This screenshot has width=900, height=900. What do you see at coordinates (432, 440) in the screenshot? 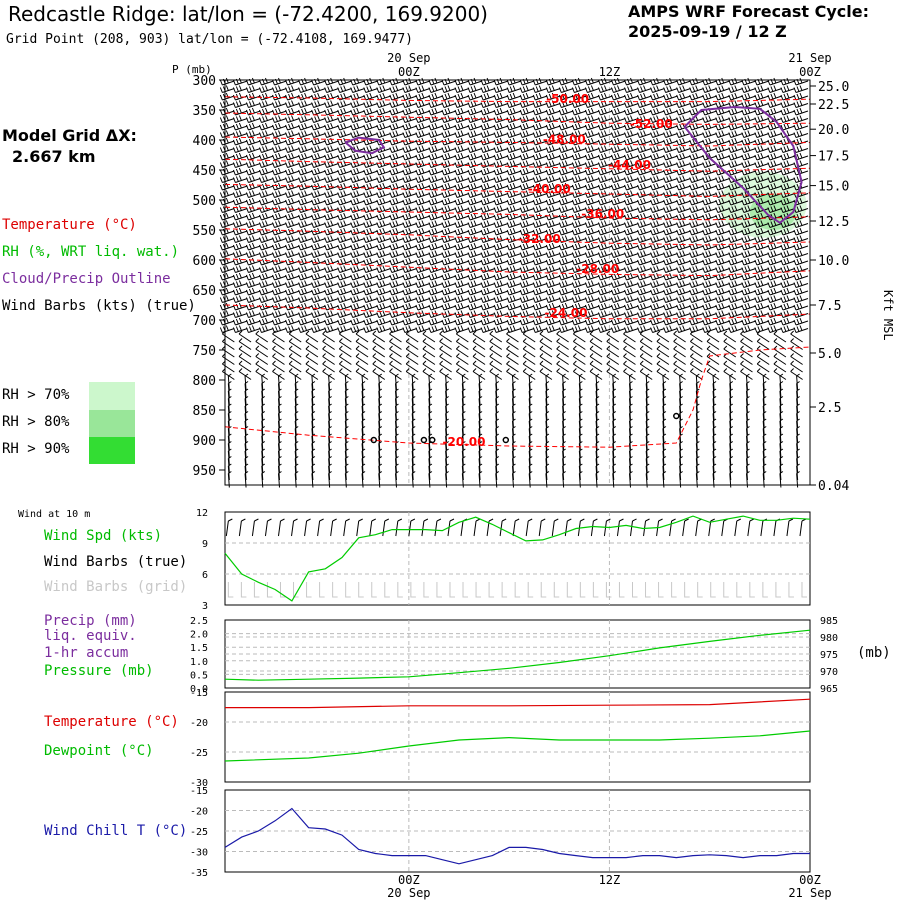
I see `calm-wind-circle` at bounding box center [432, 440].